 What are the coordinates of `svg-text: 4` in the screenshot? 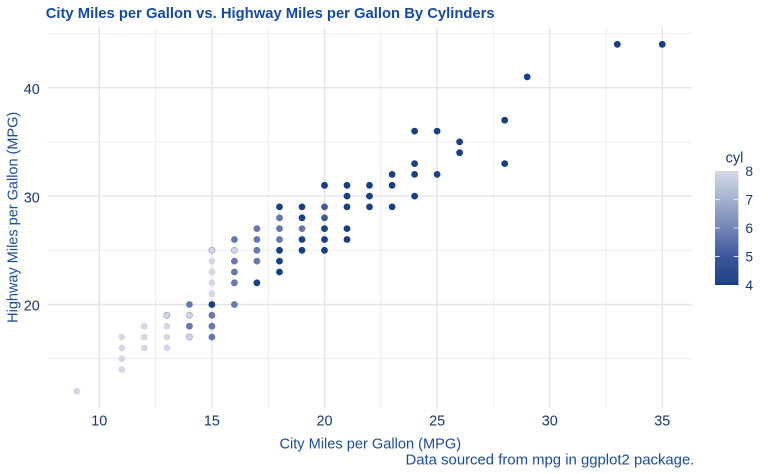 It's located at (749, 285).